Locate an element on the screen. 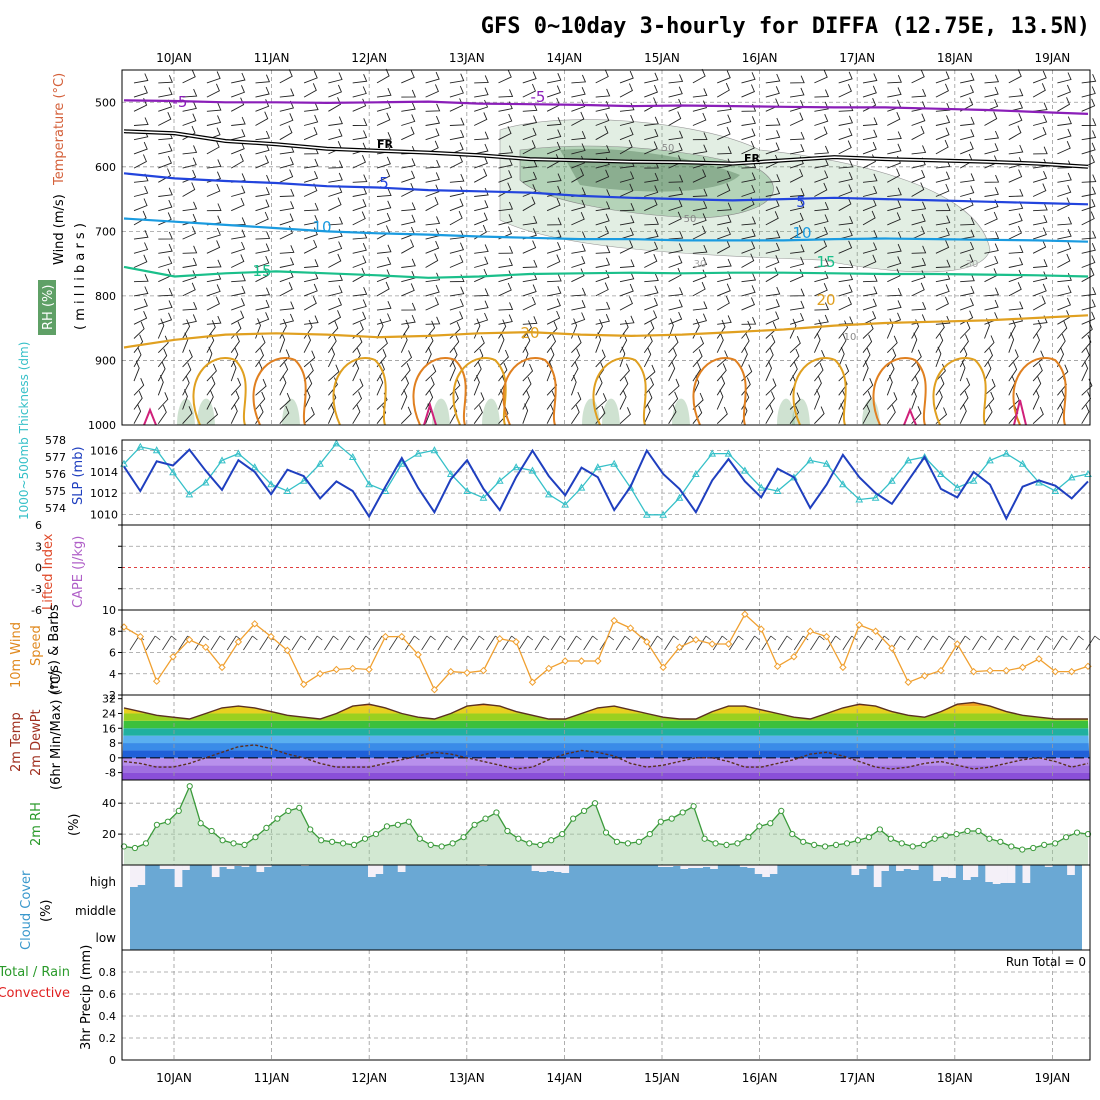  cloud-level-label: high is located at coordinates (103, 882).